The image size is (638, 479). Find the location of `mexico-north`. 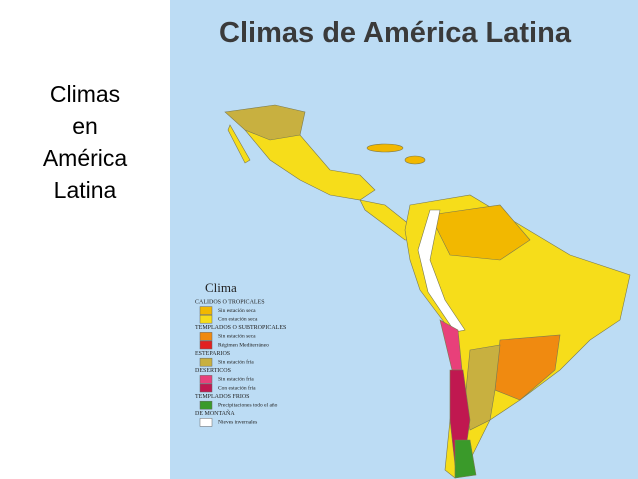

mexico-north is located at coordinates (265, 122).